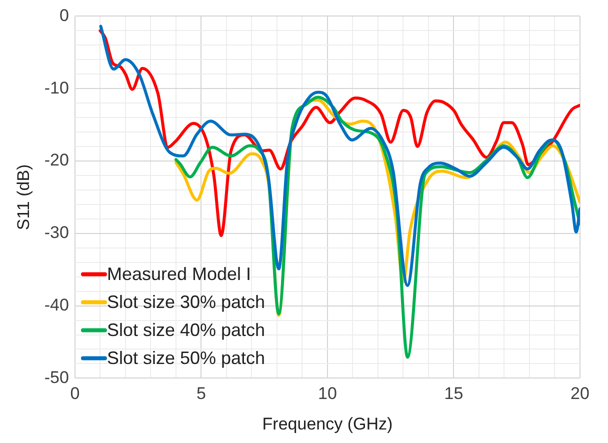 Image resolution: width=608 pixels, height=443 pixels. I want to click on legend-label: Slot size 40% patch, so click(186, 330).